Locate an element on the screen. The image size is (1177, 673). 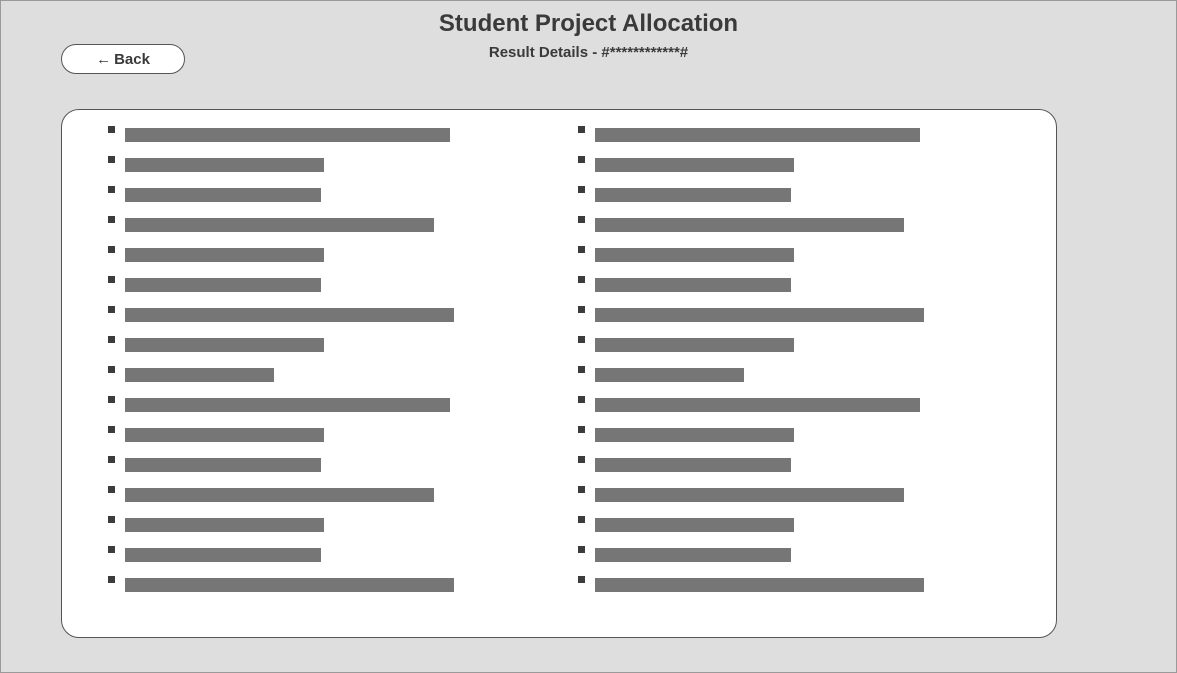
back-button-label: Back is located at coordinates (132, 59).